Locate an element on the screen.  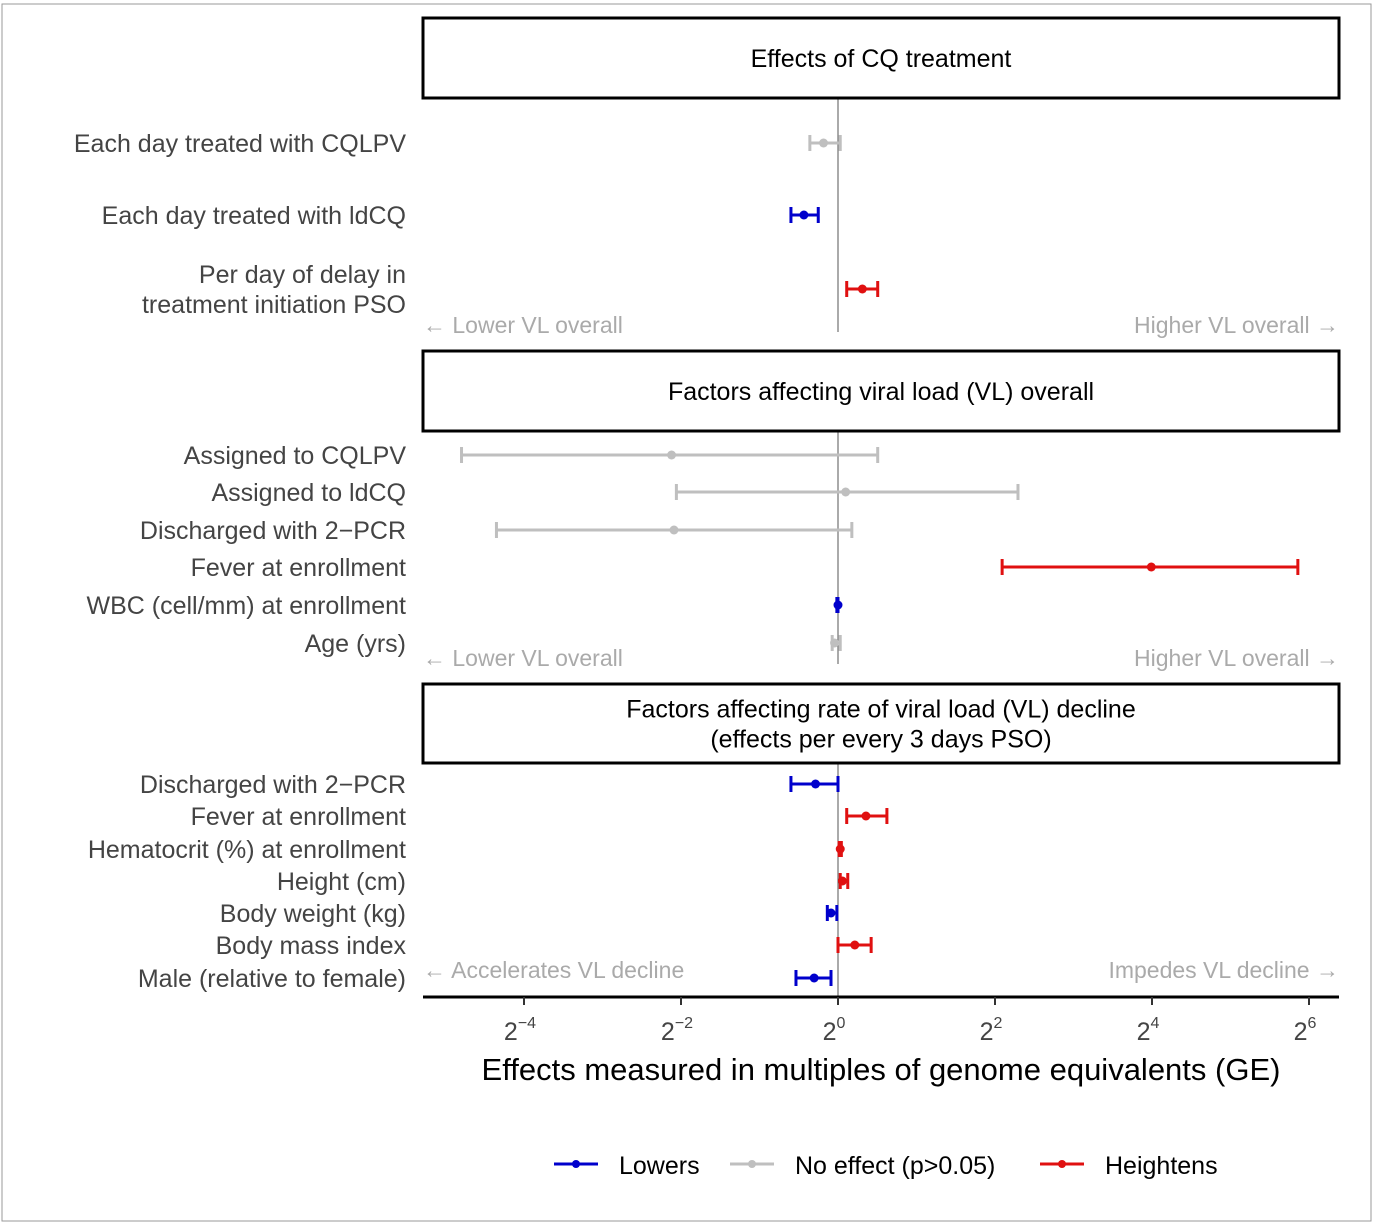
x-tick-label: 26 is located at coordinates (1305, 1030).